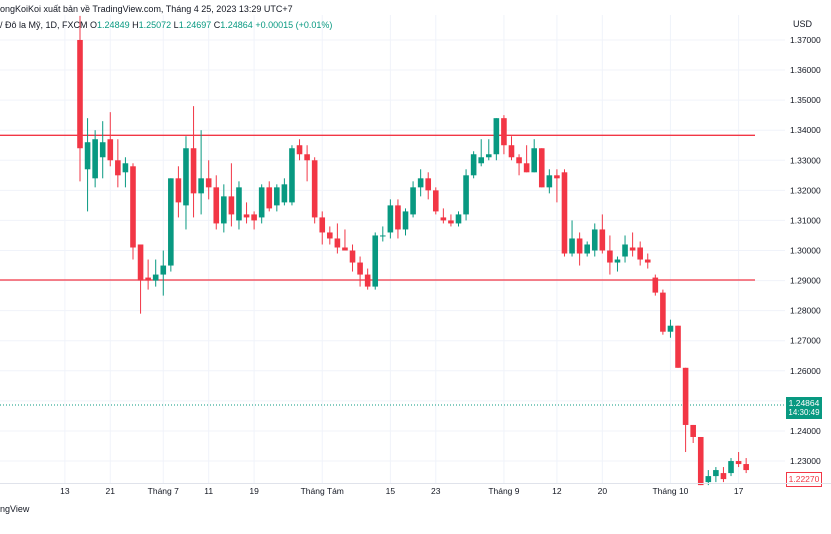 This screenshot has width=831, height=534. I want to click on time-tick-label: Tháng 7, so click(163, 491).